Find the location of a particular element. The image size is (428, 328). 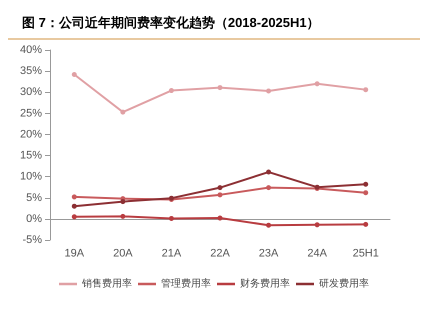

legend-label: 管理费用率 is located at coordinates (186, 284).